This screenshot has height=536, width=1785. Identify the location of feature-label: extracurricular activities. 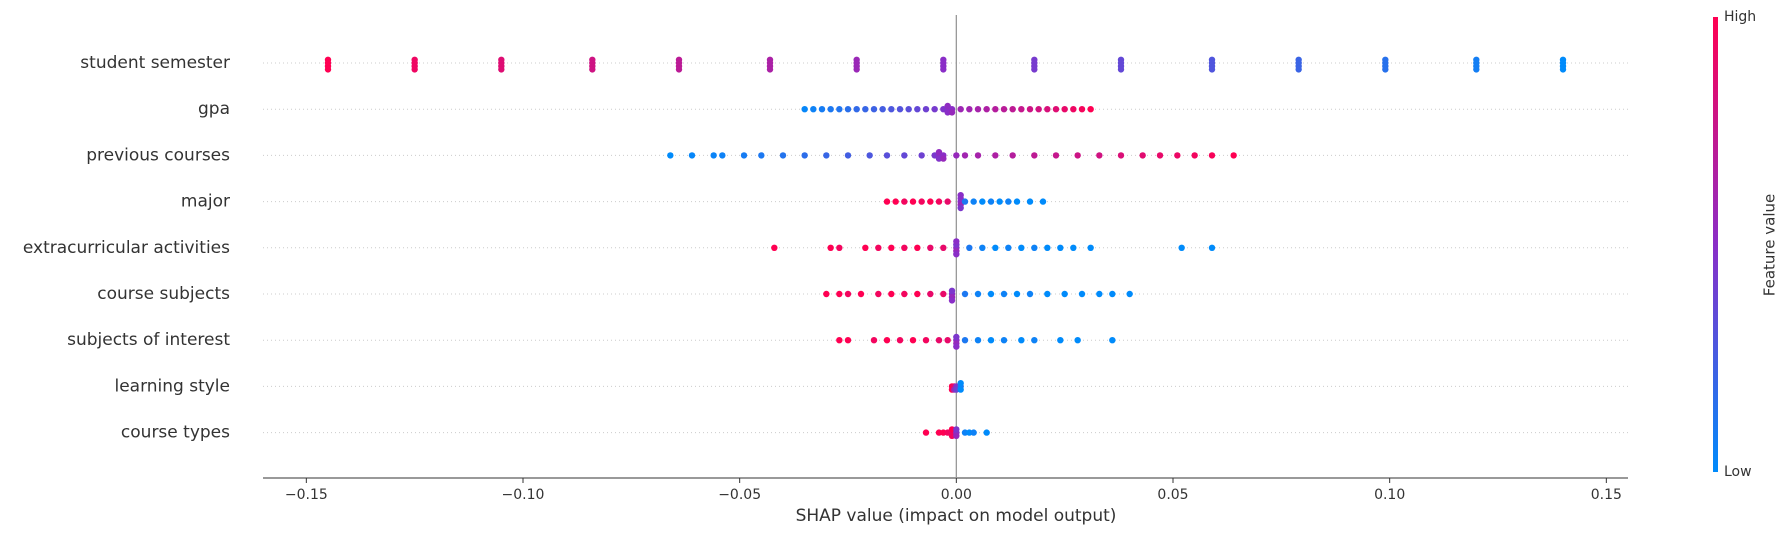
(126, 248).